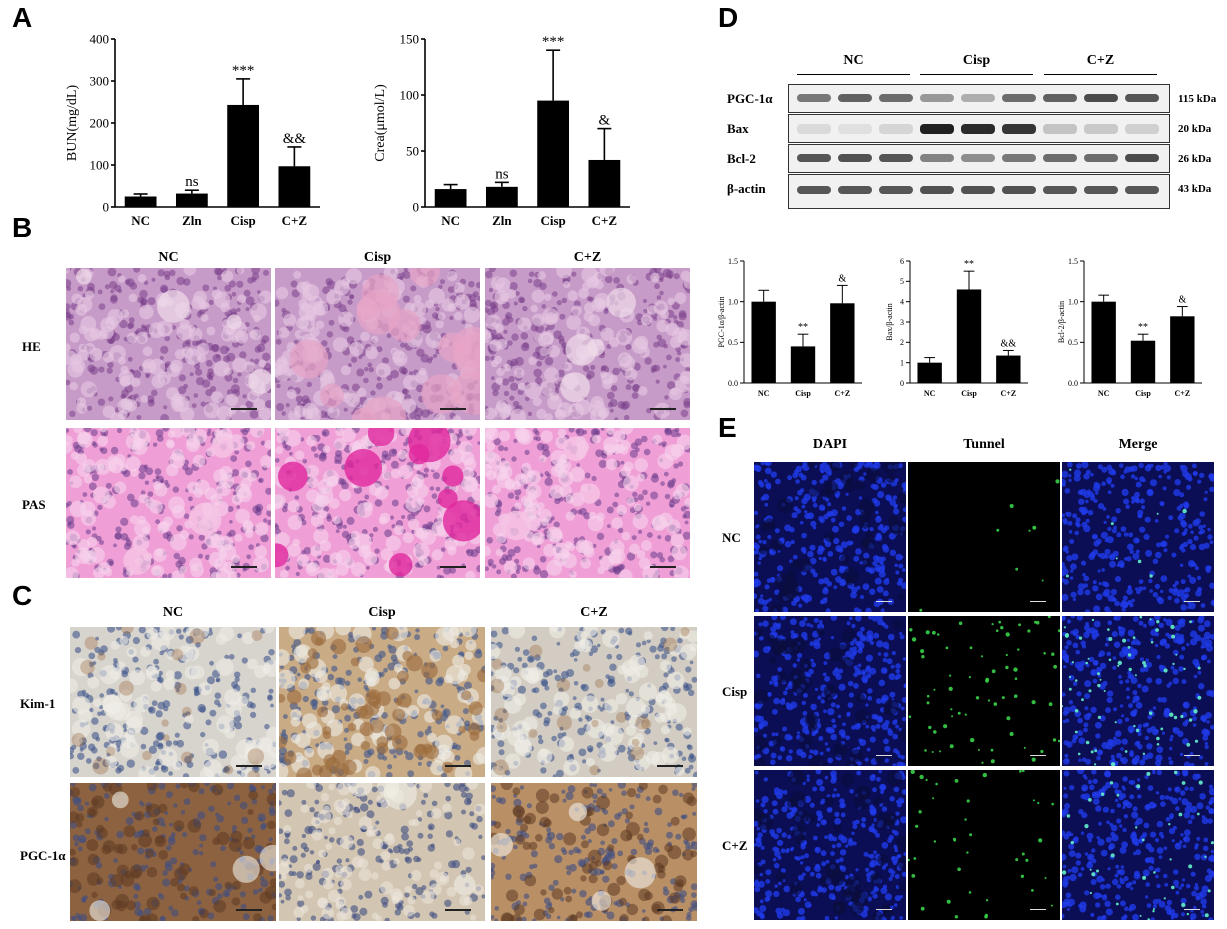 This screenshot has height=929, width=1227. What do you see at coordinates (733, 261) in the screenshot?
I see `y-tick-label: 1.5` at bounding box center [733, 261].